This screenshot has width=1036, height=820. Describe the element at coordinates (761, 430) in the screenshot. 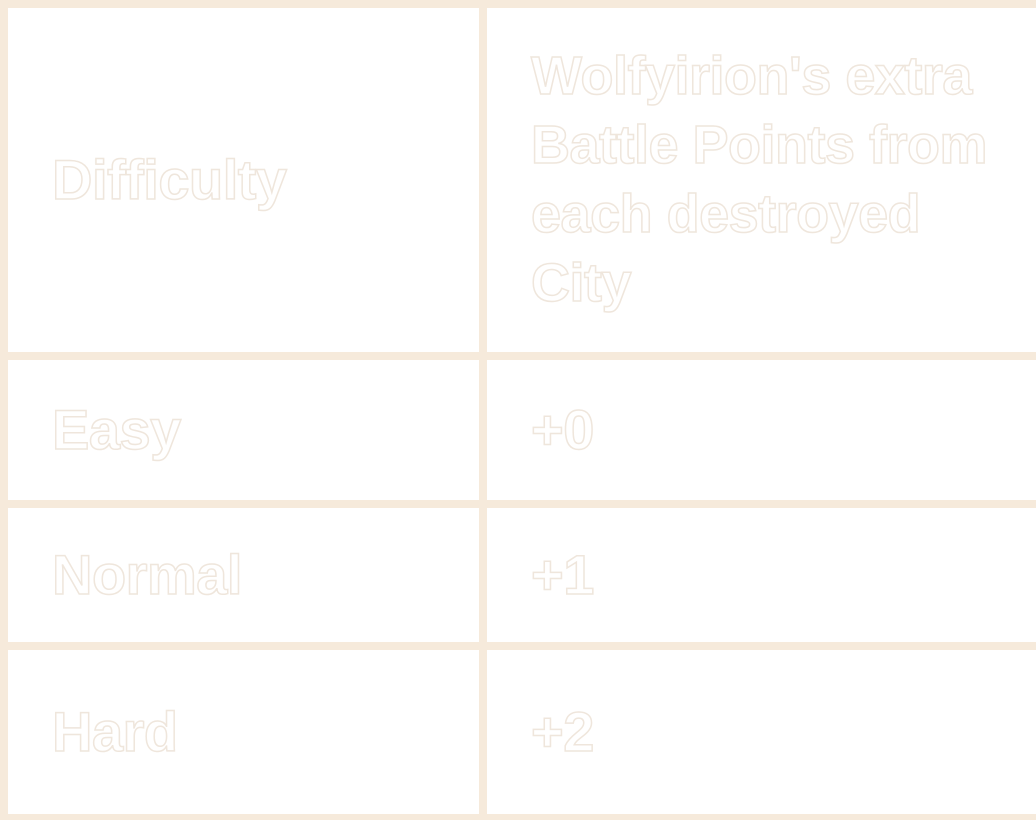

I see `row-easy-points: +0` at that location.